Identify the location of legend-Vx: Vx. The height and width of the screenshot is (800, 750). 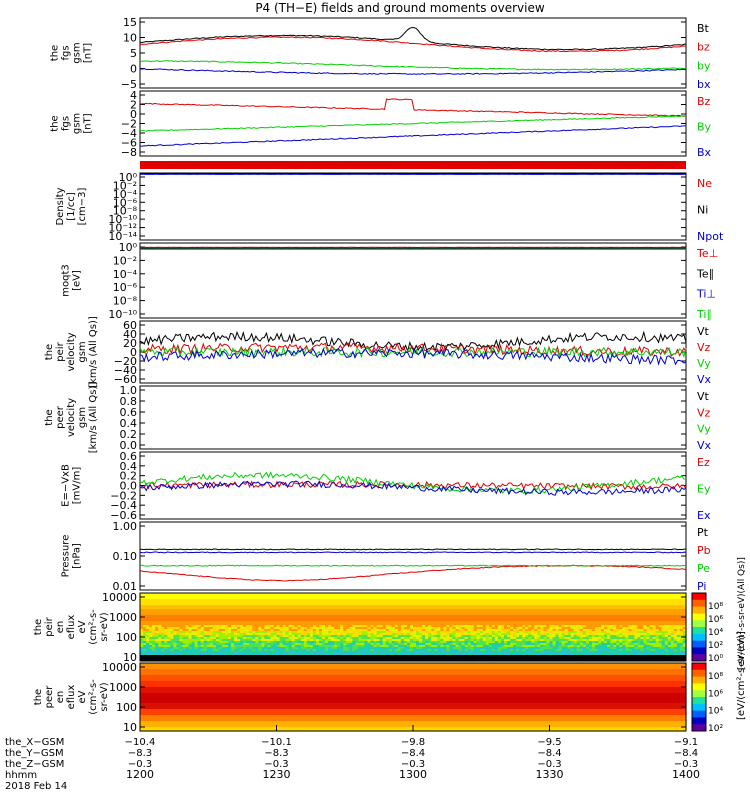
(704, 379).